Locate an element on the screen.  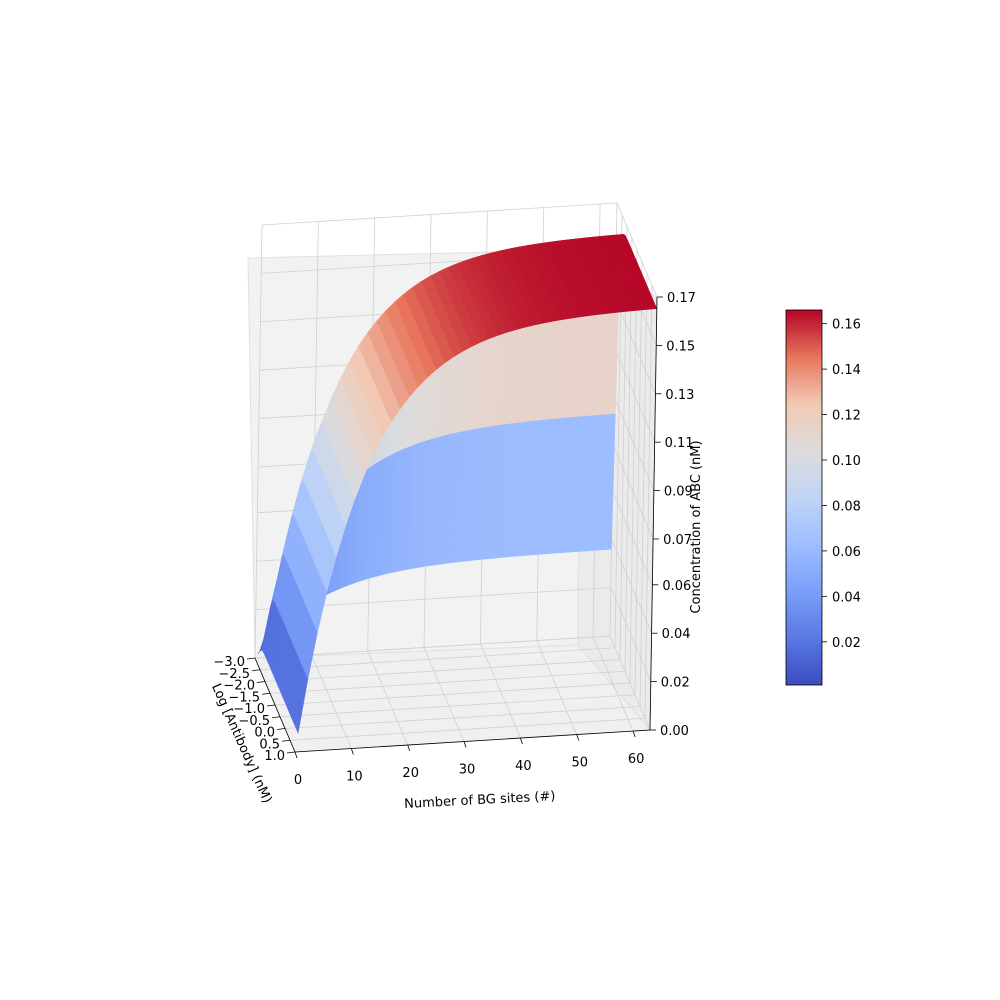
z-axis-line is located at coordinates (653, 513).